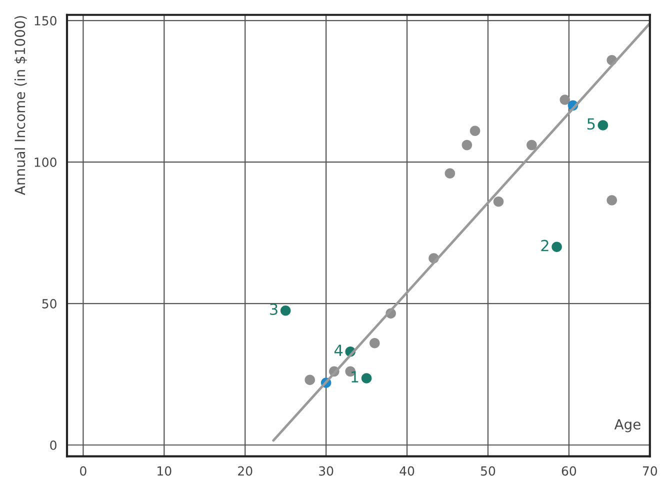 This screenshot has width=670, height=496. Describe the element at coordinates (488, 471) in the screenshot. I see `x-tick-label: 50` at that location.